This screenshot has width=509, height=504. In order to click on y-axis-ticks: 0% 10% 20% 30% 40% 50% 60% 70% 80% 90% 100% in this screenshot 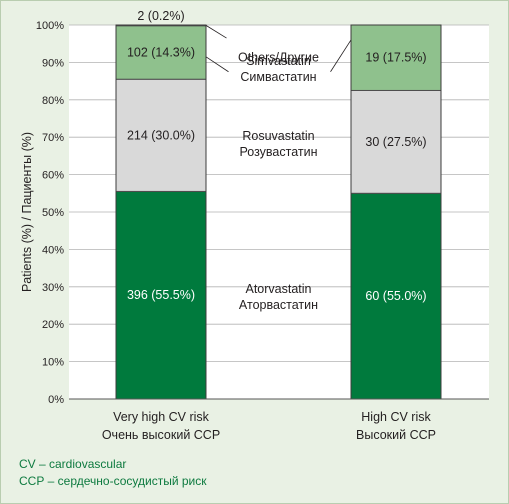, I will do `click(50, 213)`.